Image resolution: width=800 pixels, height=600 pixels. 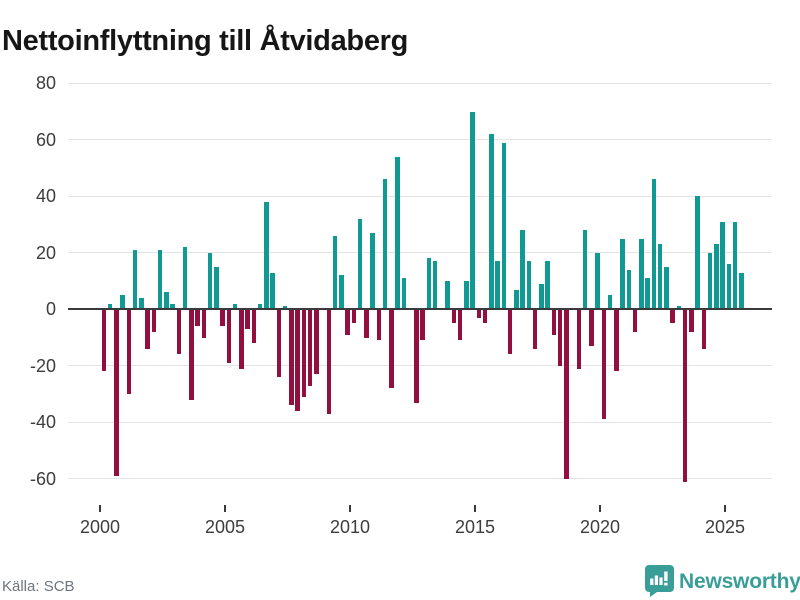 What do you see at coordinates (38, 586) in the screenshot?
I see `source-attribution: Källa: SCB` at bounding box center [38, 586].